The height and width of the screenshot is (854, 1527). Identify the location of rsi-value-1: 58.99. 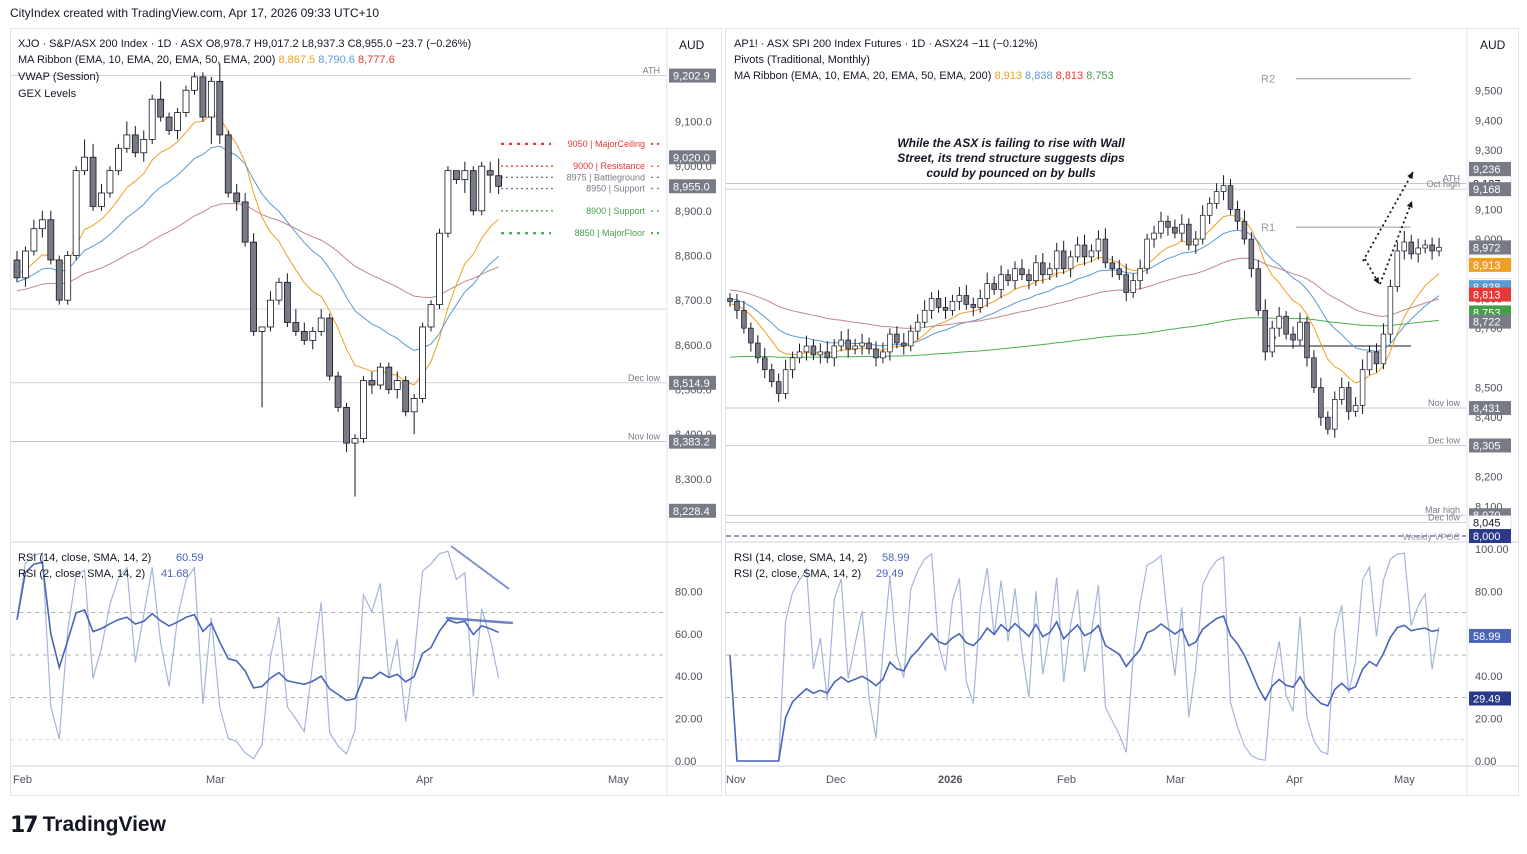
(896, 558).